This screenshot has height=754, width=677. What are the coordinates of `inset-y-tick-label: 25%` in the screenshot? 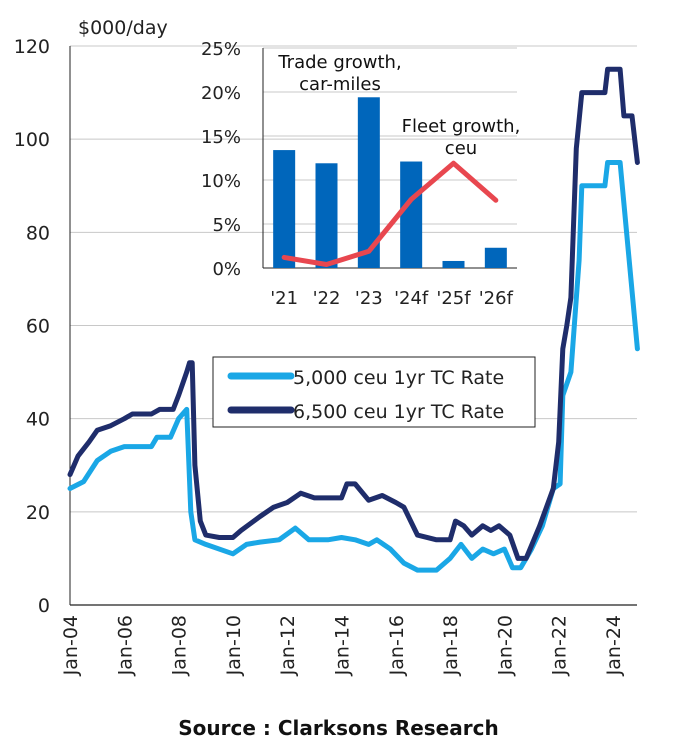 It's located at (221, 49).